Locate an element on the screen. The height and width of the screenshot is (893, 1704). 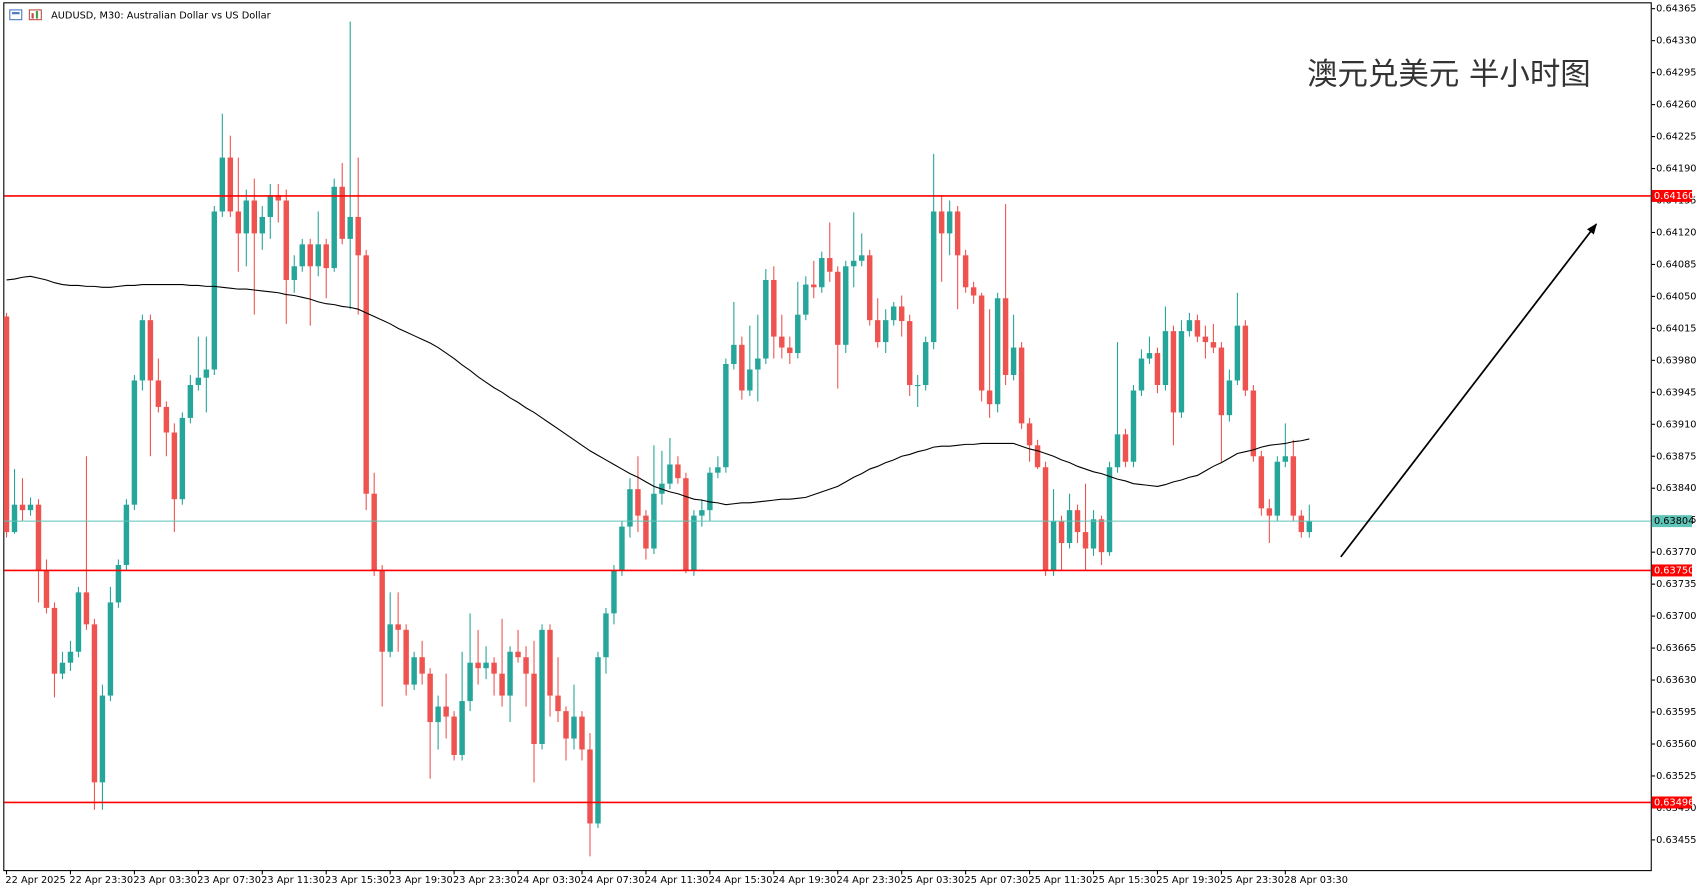
x-tick-label: 24 Apr 07:30 is located at coordinates (613, 880).